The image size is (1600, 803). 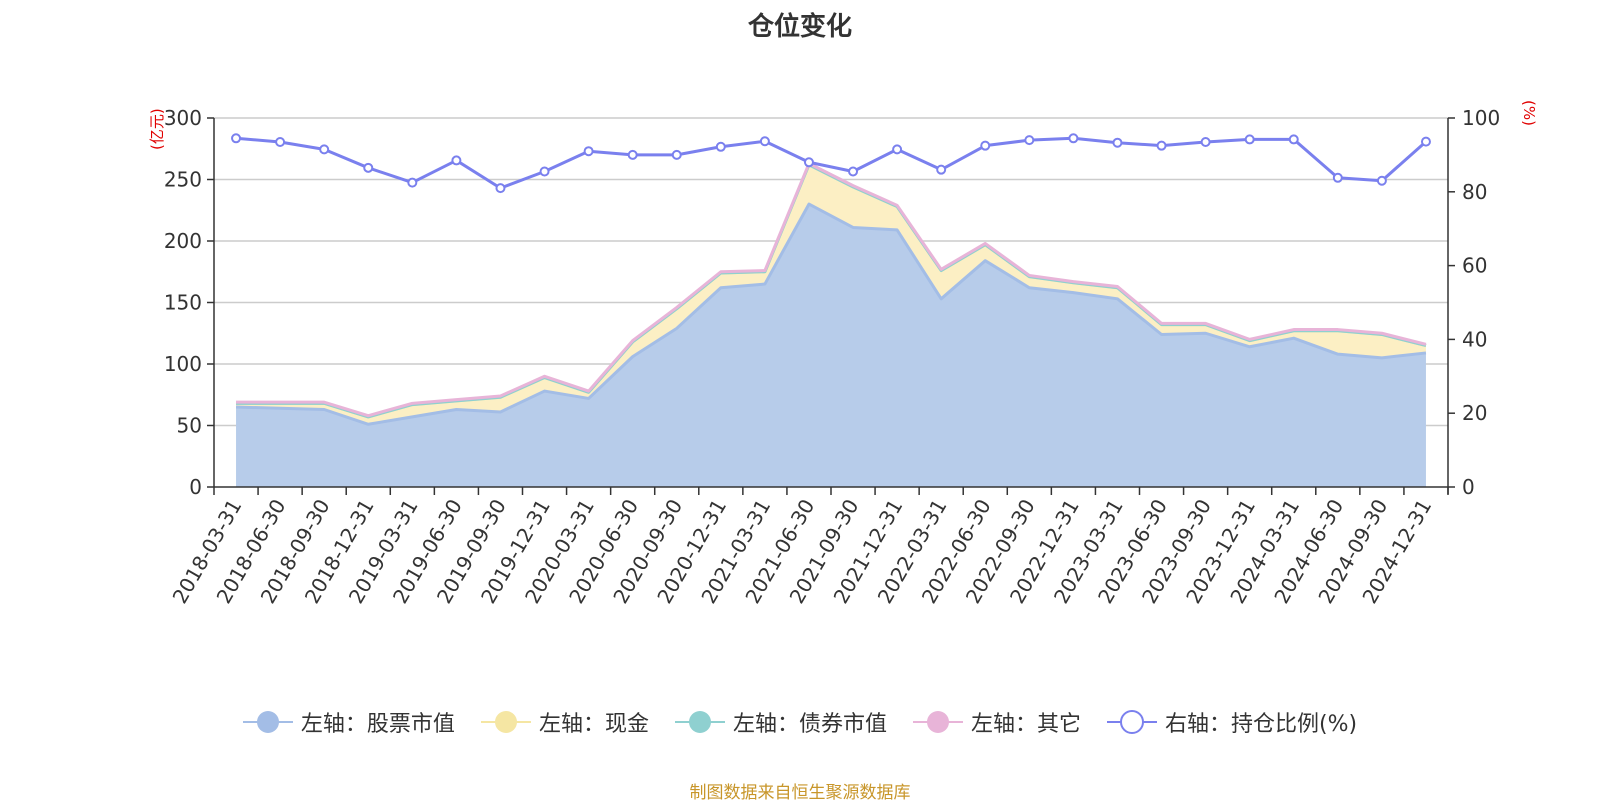 I want to click on legend-label: 左轴：现金, so click(x=593, y=724).